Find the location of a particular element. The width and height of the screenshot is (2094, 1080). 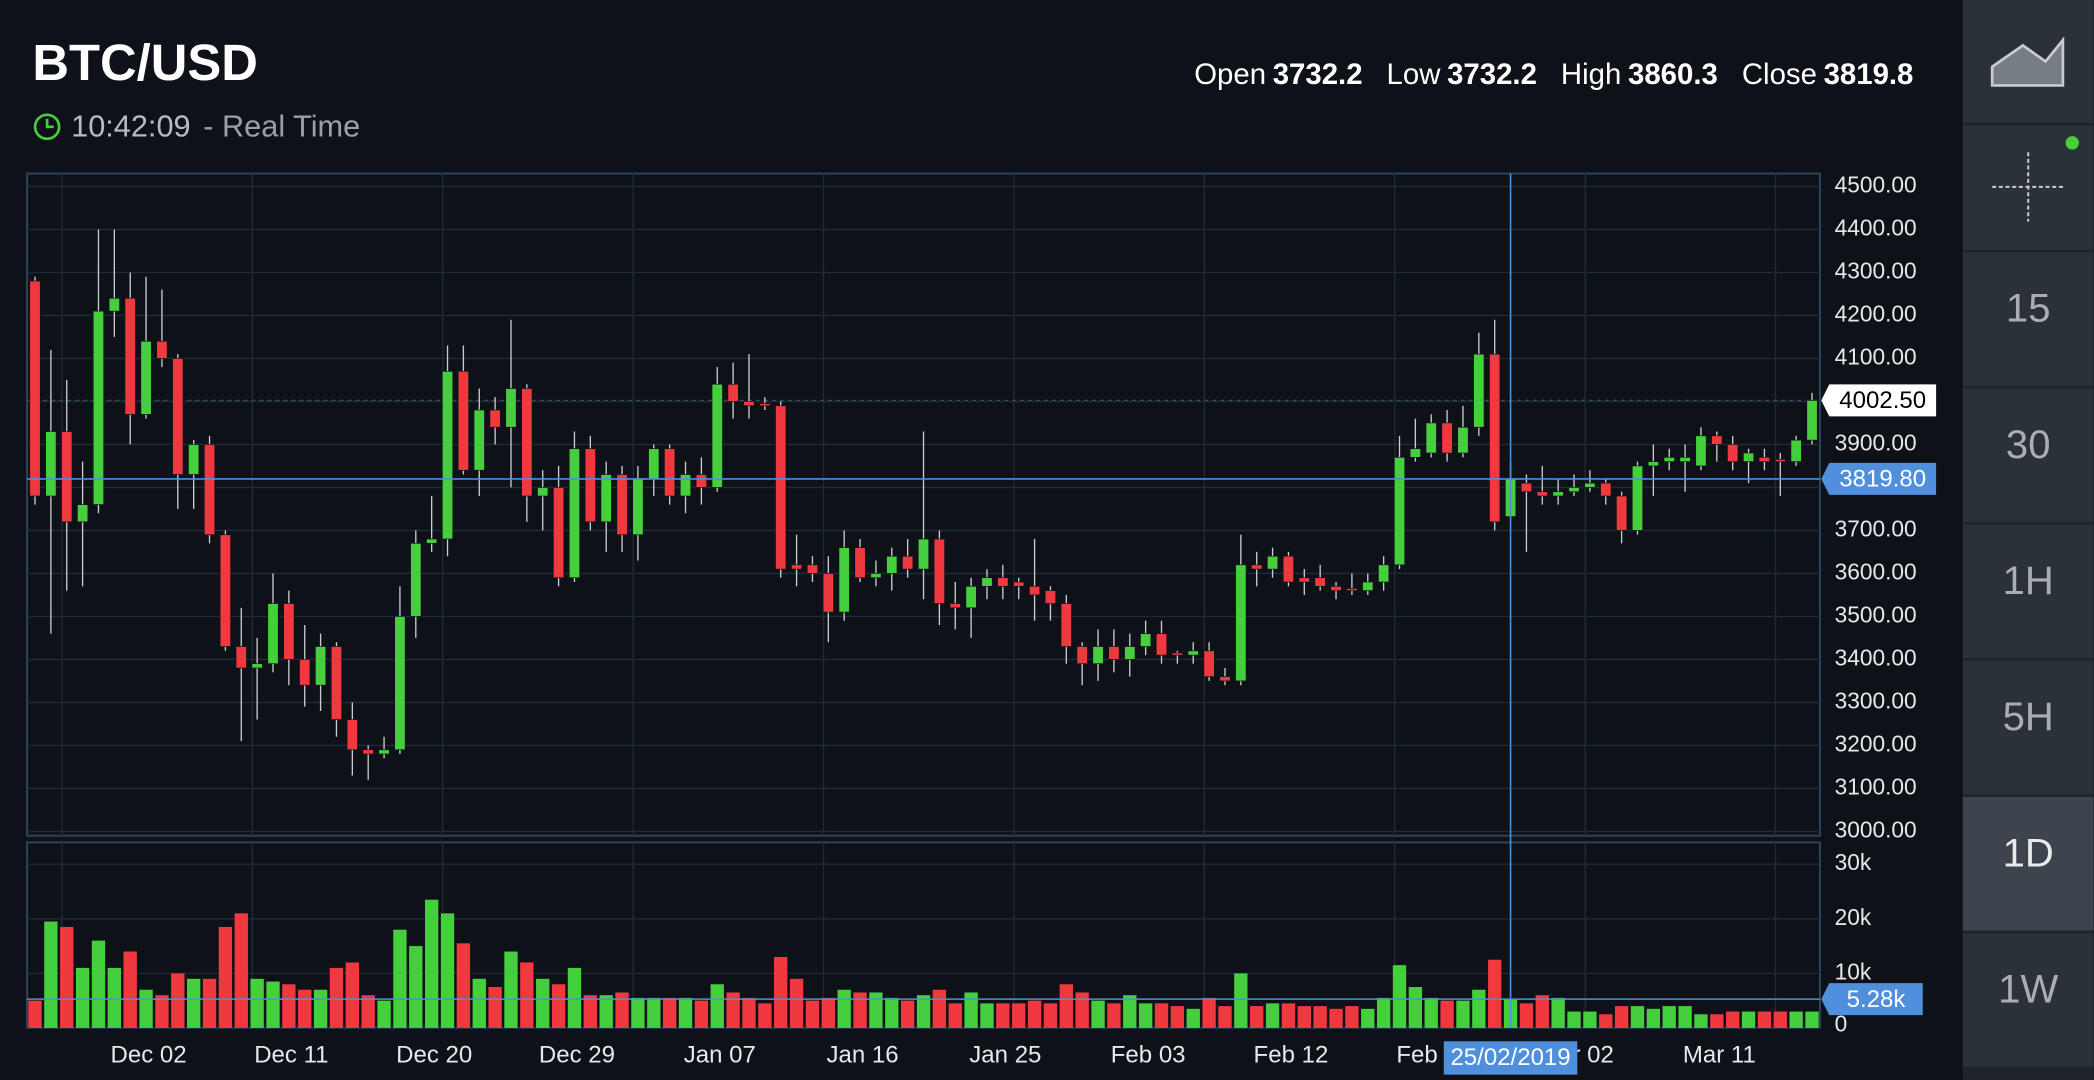

x-tick-label: Dec 02 is located at coordinates (149, 1054).